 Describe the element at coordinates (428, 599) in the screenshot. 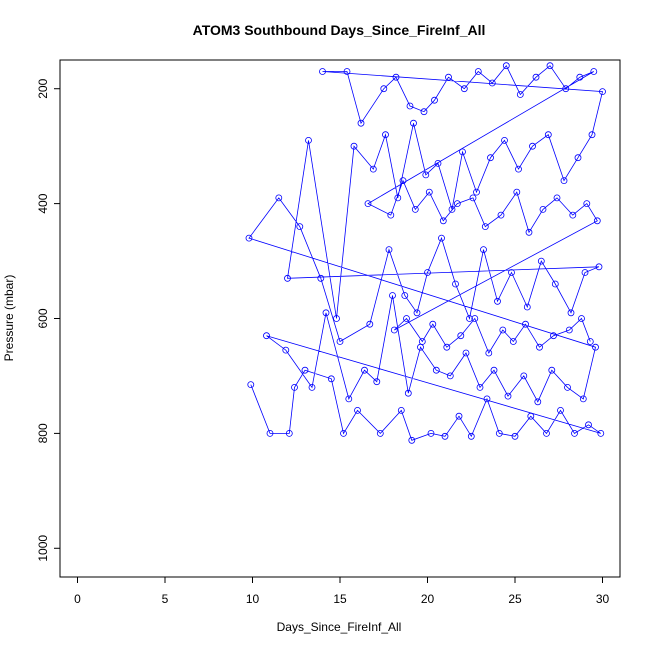

I see `x-tick-label: 20` at that location.